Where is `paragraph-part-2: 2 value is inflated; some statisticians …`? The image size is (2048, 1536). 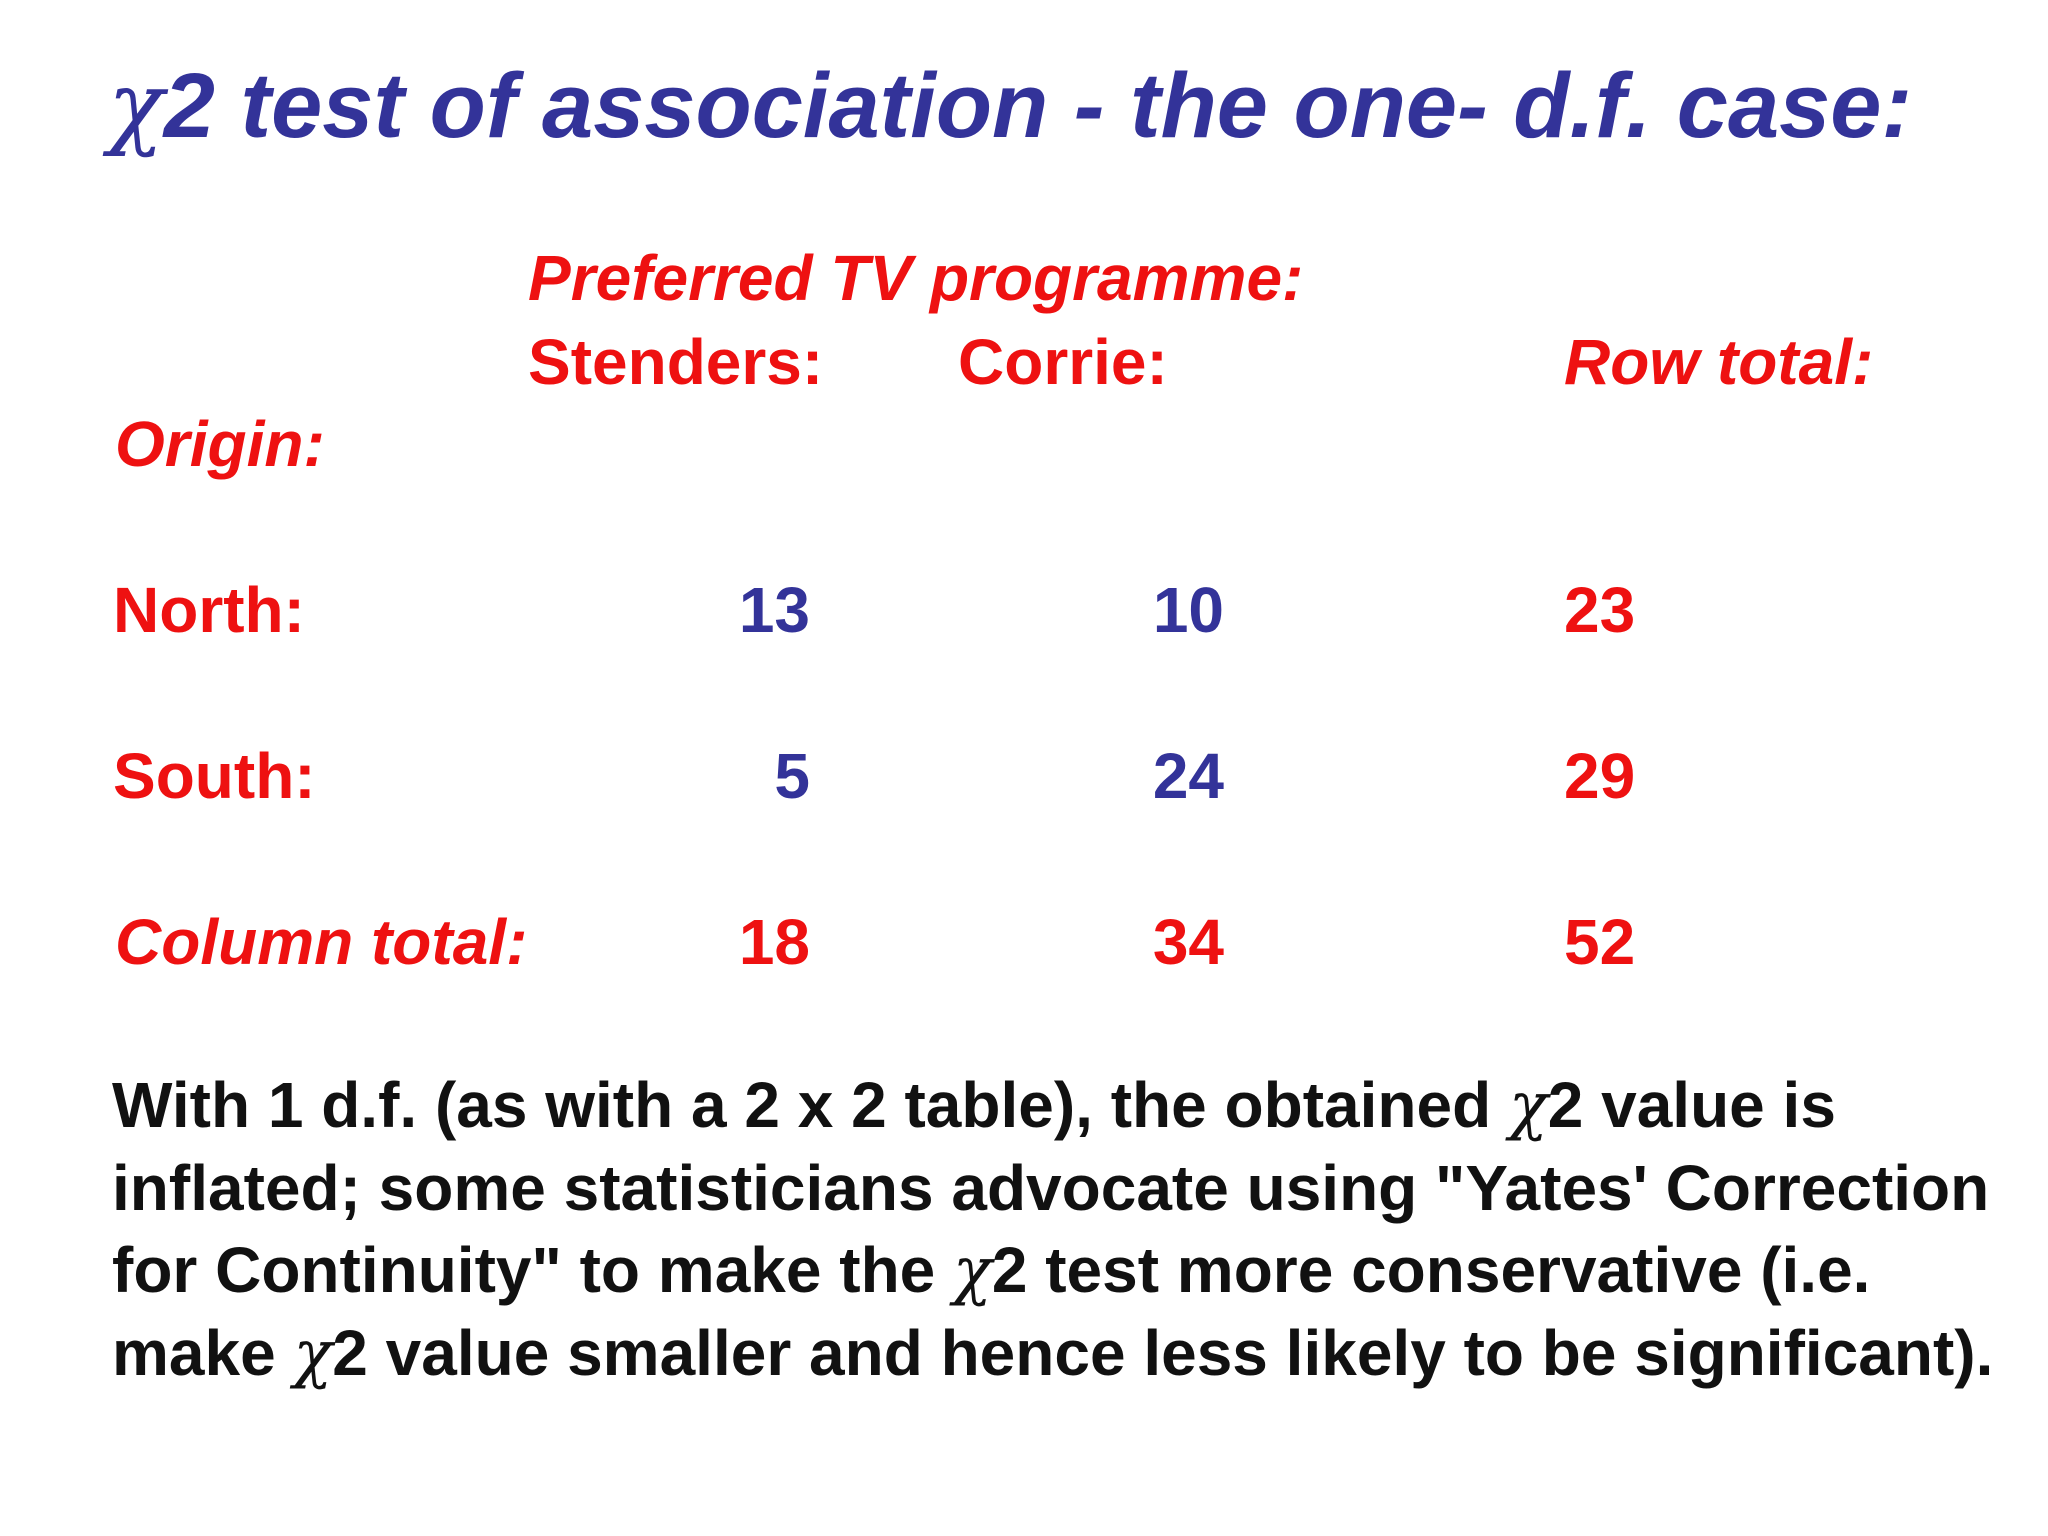 paragraph-part-2: 2 value is inflated; some statisticians … is located at coordinates (1051, 1187).